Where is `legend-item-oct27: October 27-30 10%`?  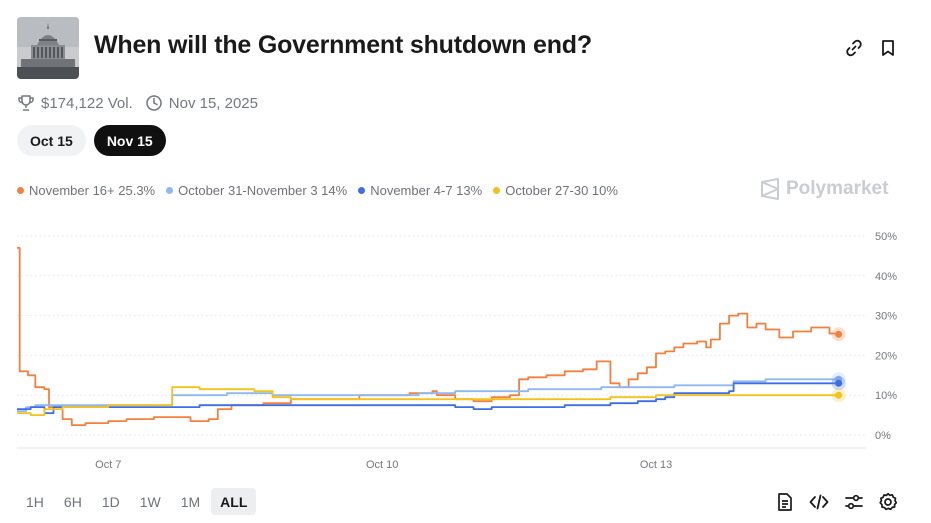 legend-item-oct27: October 27-30 10% is located at coordinates (555, 190).